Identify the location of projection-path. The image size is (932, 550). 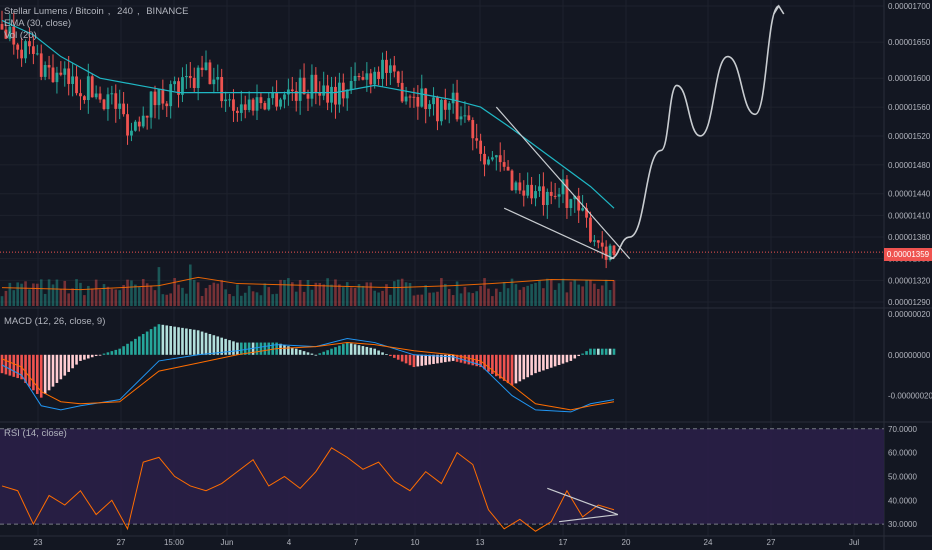
(694, 132).